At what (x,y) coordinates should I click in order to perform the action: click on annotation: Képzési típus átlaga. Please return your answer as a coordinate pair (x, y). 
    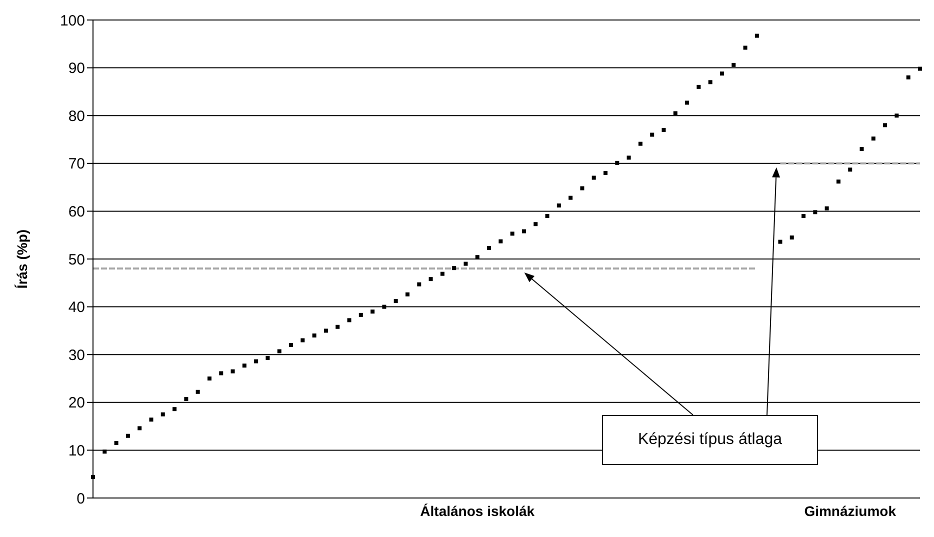
    Looking at the image, I should click on (710, 440).